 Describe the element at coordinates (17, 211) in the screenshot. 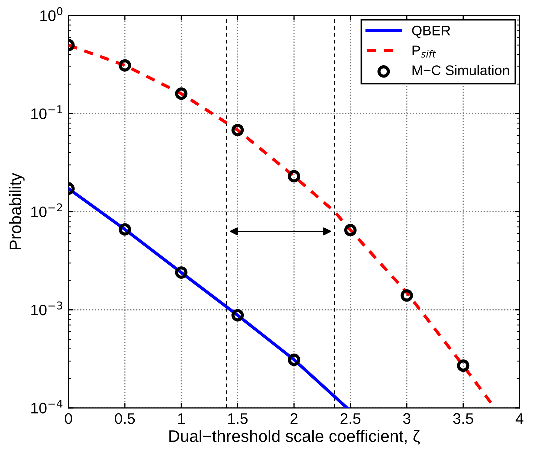

I see `y-axis-title: Probability` at that location.